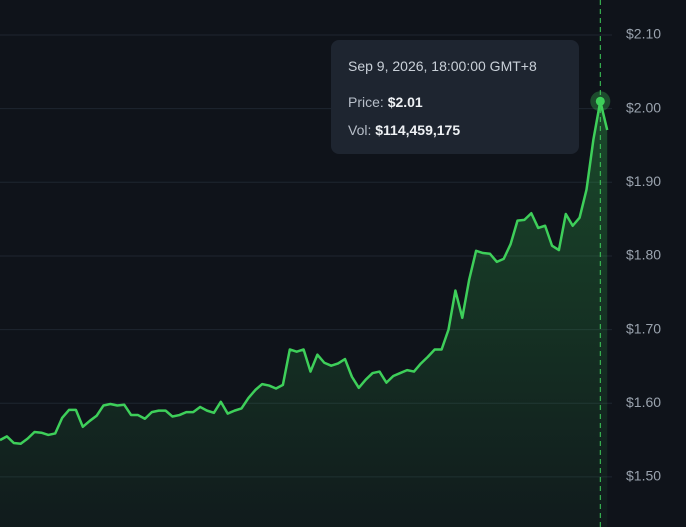 This screenshot has height=527, width=686. I want to click on vol-label: Vol:, so click(360, 130).